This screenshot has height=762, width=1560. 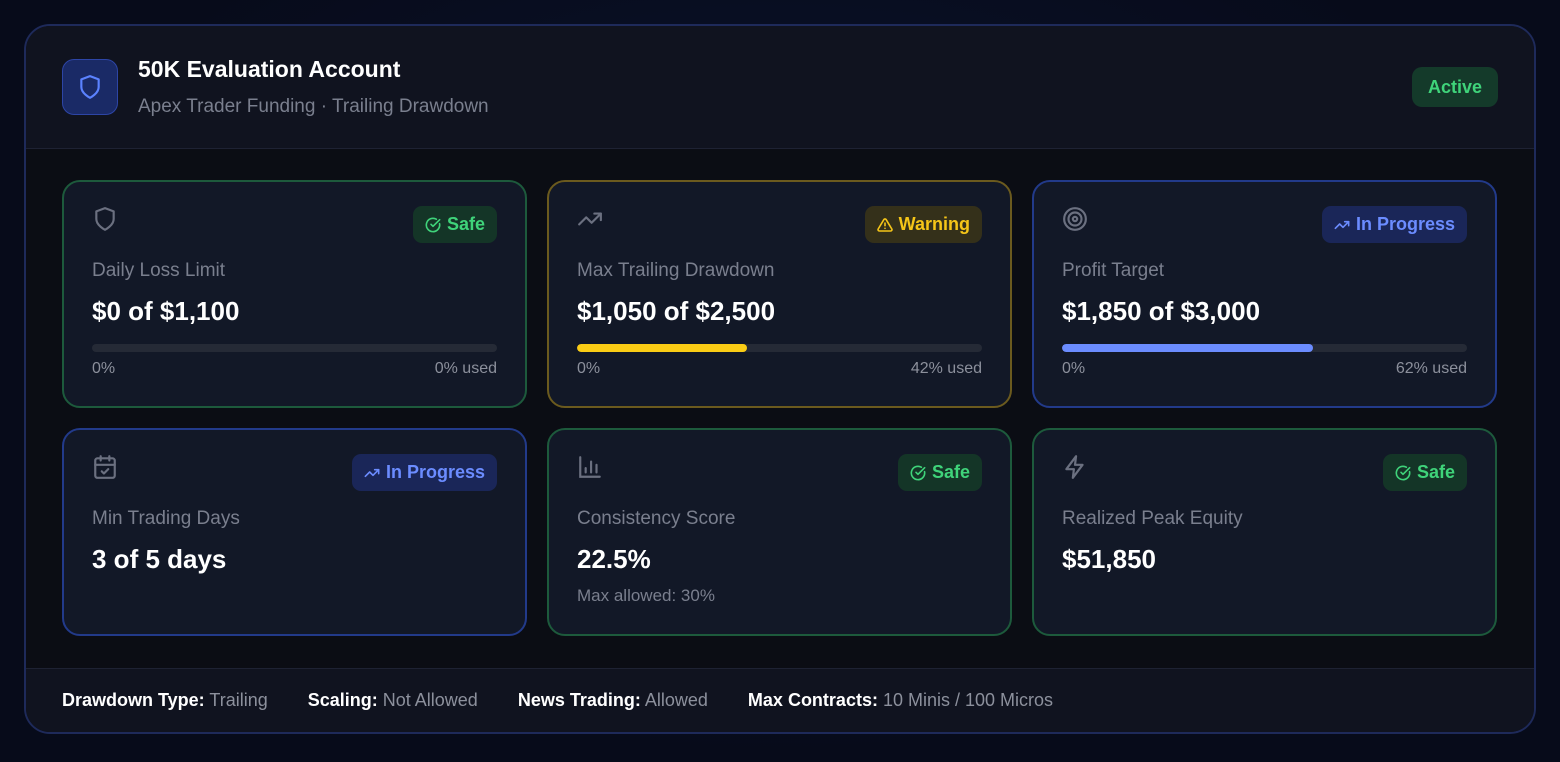 I want to click on bar-chart-icon, so click(x=590, y=467).